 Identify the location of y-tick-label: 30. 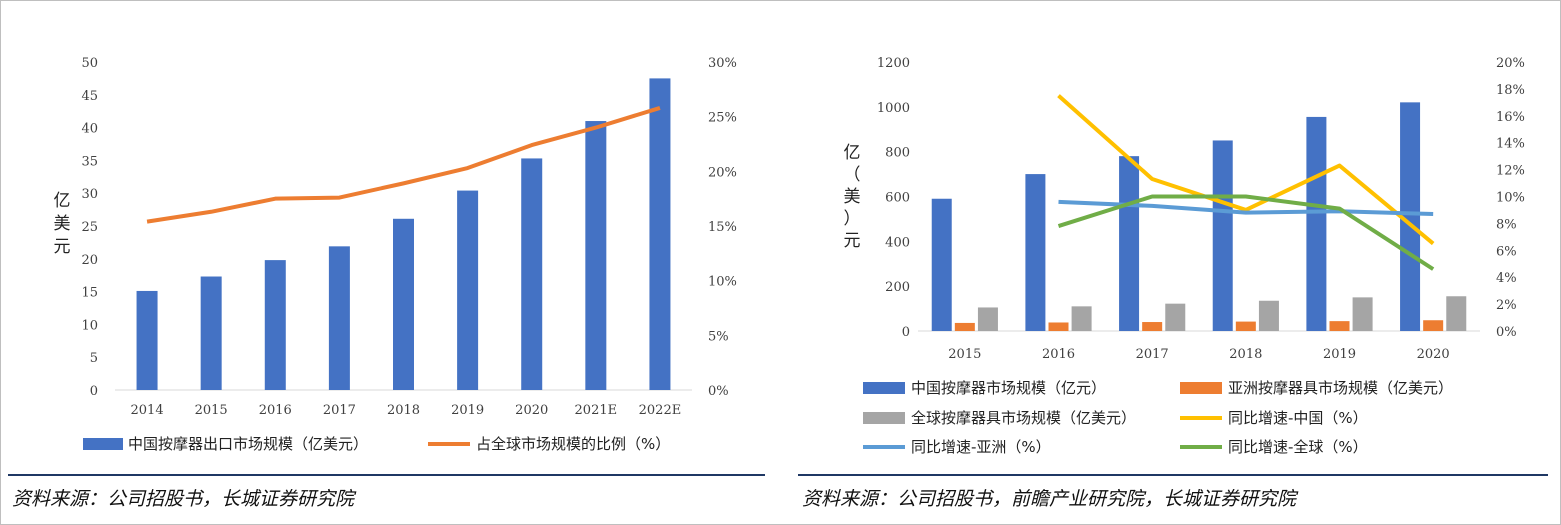
(89, 194).